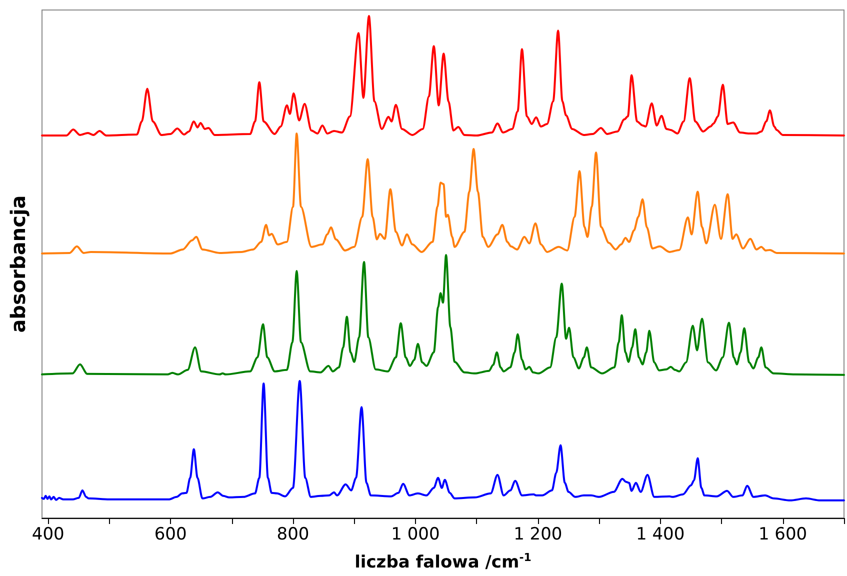  I want to click on x-tick-label: 1 000, so click(415, 534).